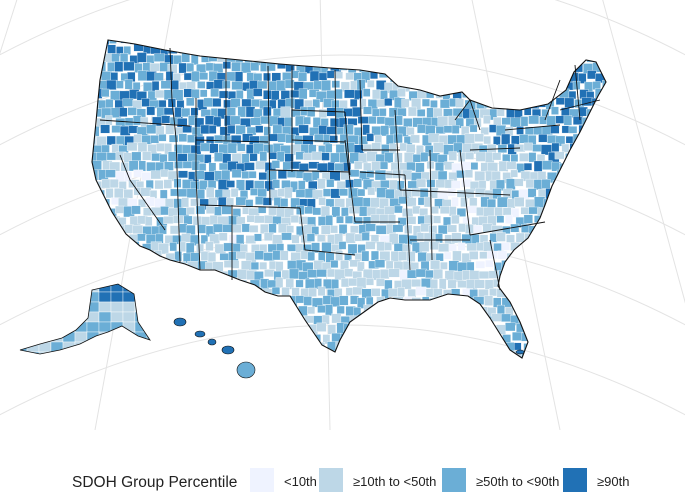 The width and height of the screenshot is (685, 498). Describe the element at coordinates (262, 480) in the screenshot. I see `legend-swatch-lt10` at that location.